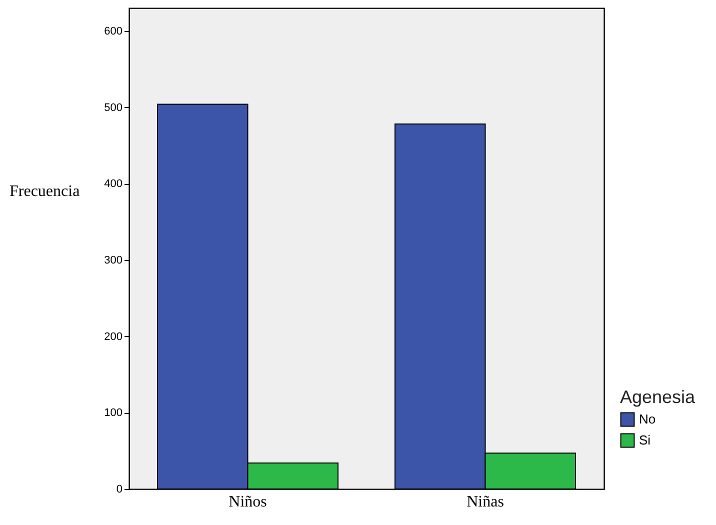 The image size is (716, 525). I want to click on x-tick-label: Niños, so click(247, 502).